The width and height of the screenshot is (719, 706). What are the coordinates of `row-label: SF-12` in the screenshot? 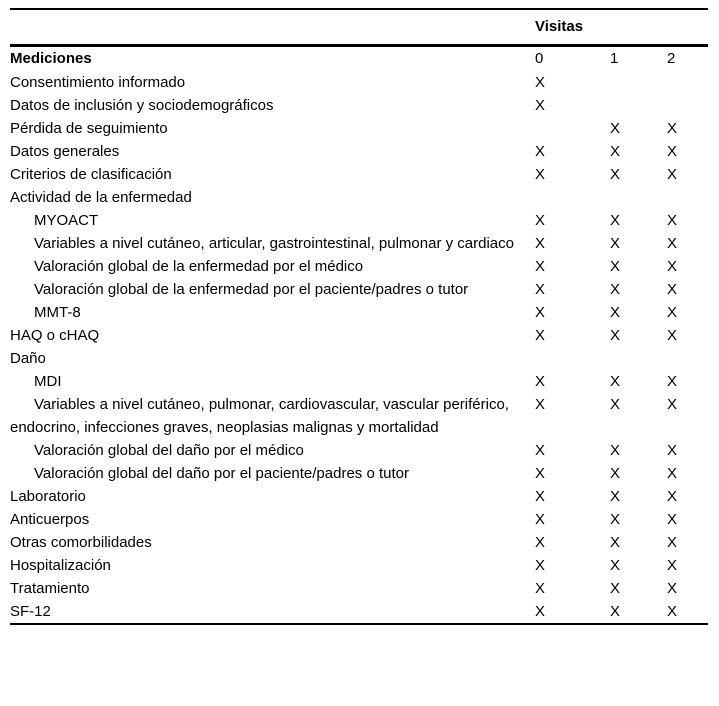 It's located at (30, 611).